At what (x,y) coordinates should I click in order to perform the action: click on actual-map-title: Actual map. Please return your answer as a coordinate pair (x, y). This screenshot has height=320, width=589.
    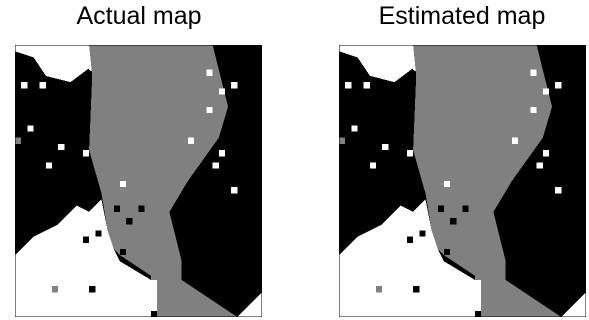
    Looking at the image, I should click on (139, 16).